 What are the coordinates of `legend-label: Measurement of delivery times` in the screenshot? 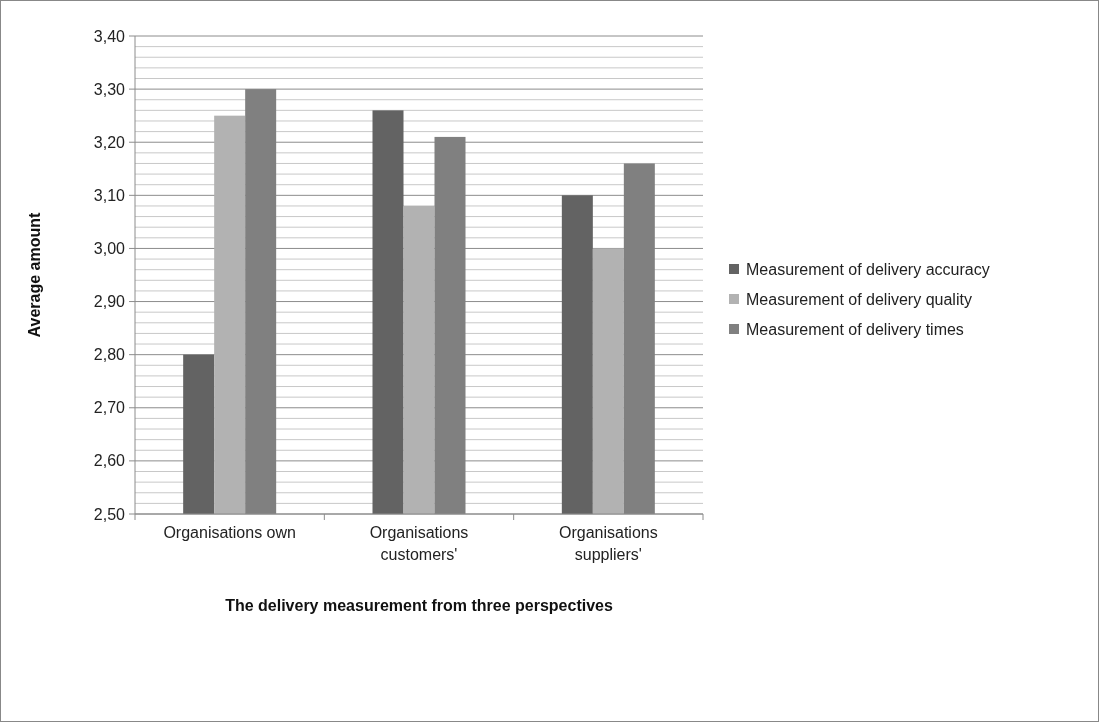 It's located at (855, 329).